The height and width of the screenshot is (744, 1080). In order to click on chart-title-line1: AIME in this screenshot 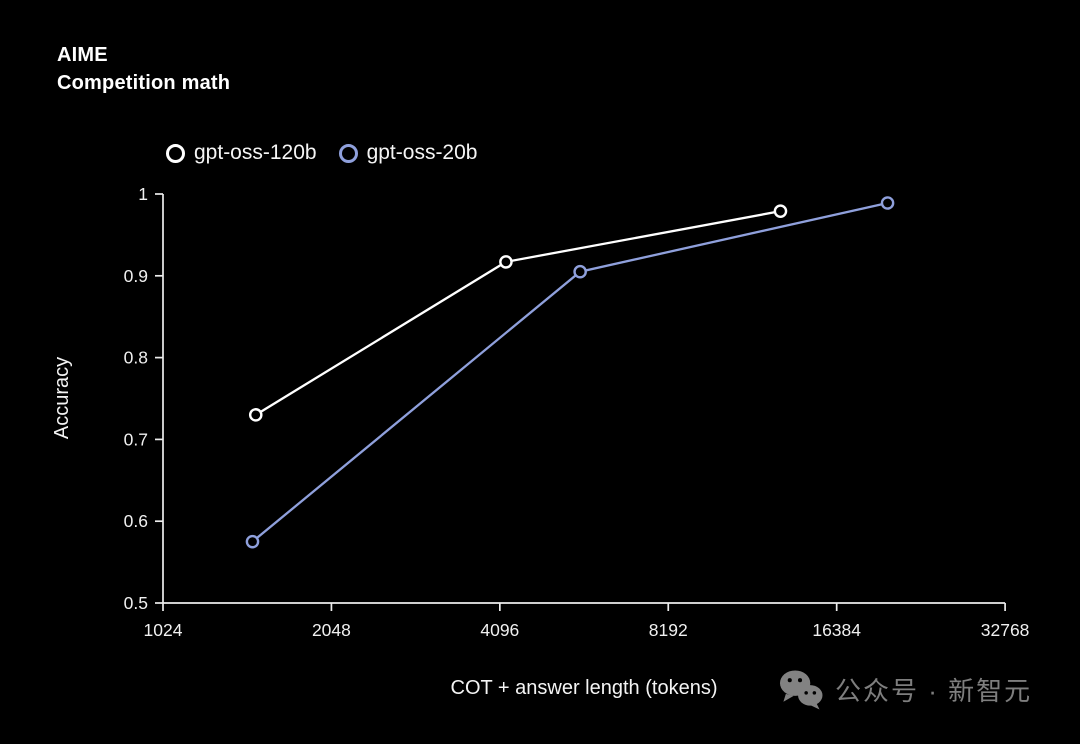, I will do `click(82, 55)`.